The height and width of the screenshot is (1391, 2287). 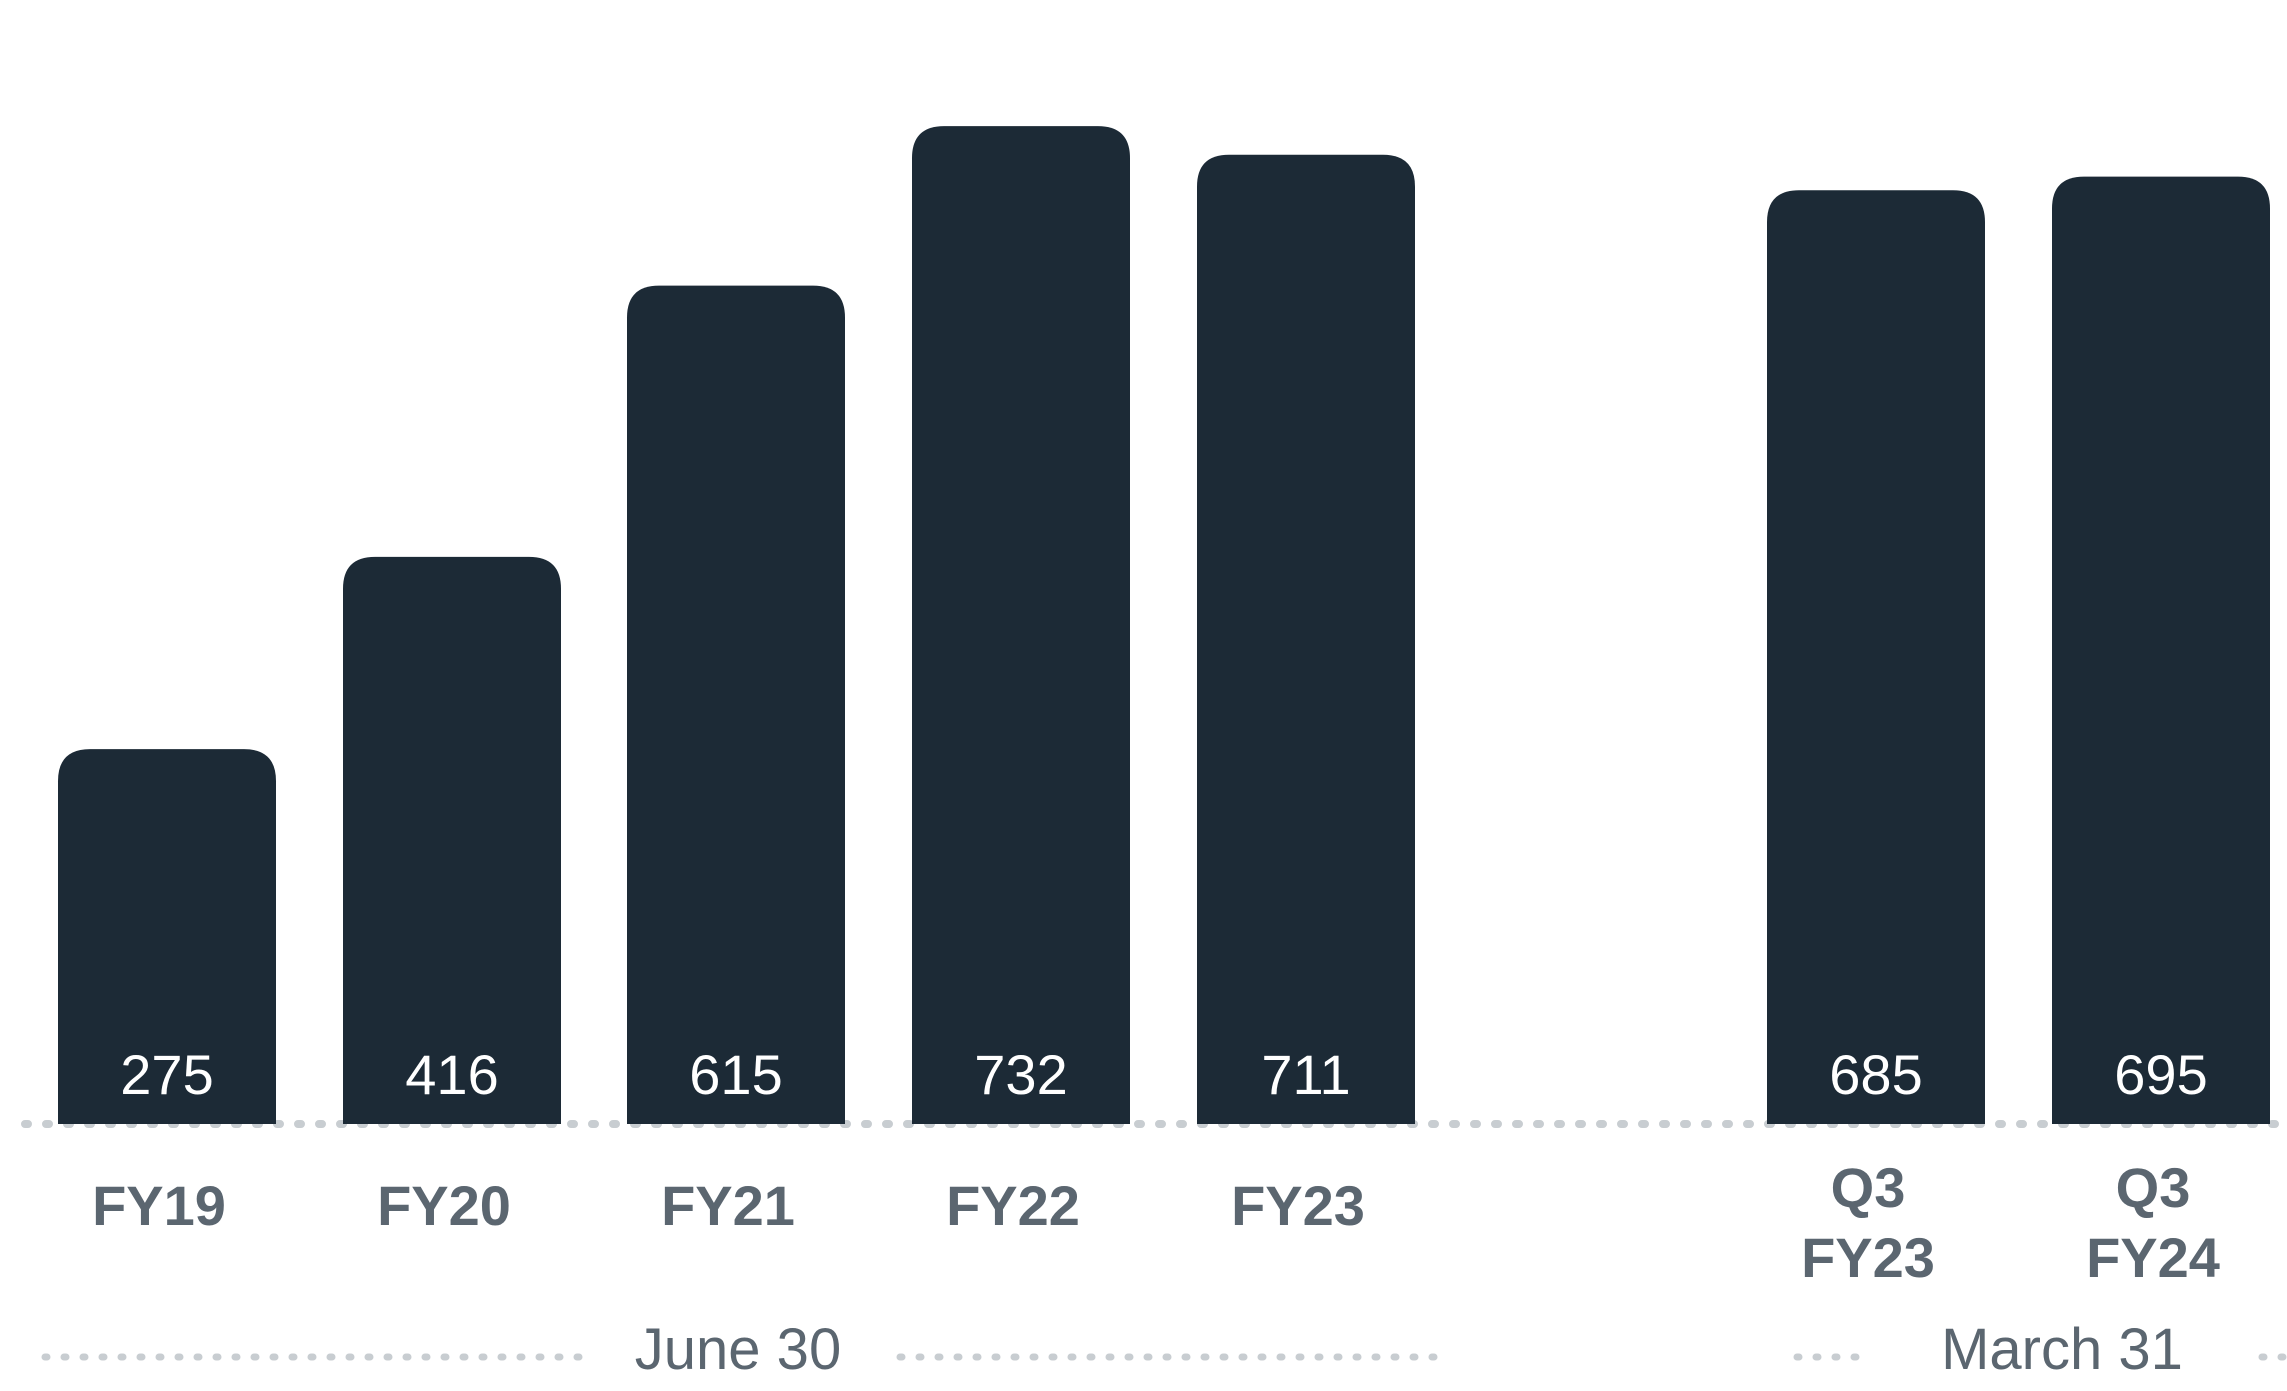 What do you see at coordinates (1298, 1205) in the screenshot?
I see `category-label-4: FY23` at bounding box center [1298, 1205].